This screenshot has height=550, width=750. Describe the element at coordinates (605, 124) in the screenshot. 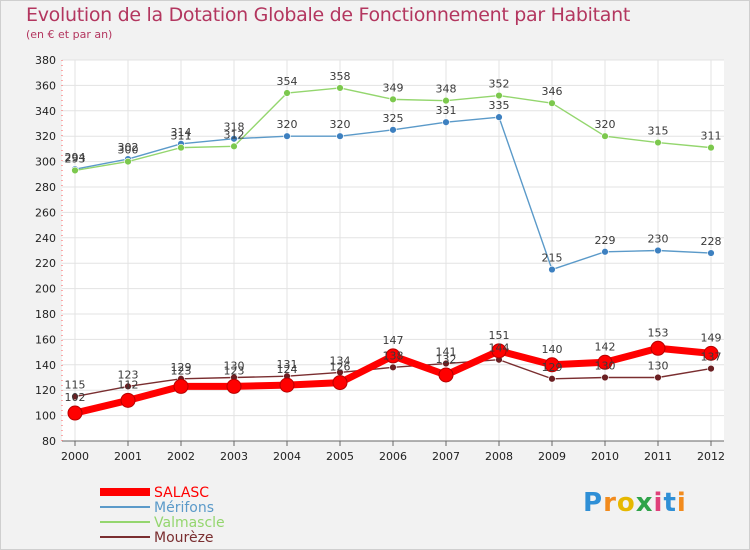

I see `data-label-valmascle: 320` at that location.